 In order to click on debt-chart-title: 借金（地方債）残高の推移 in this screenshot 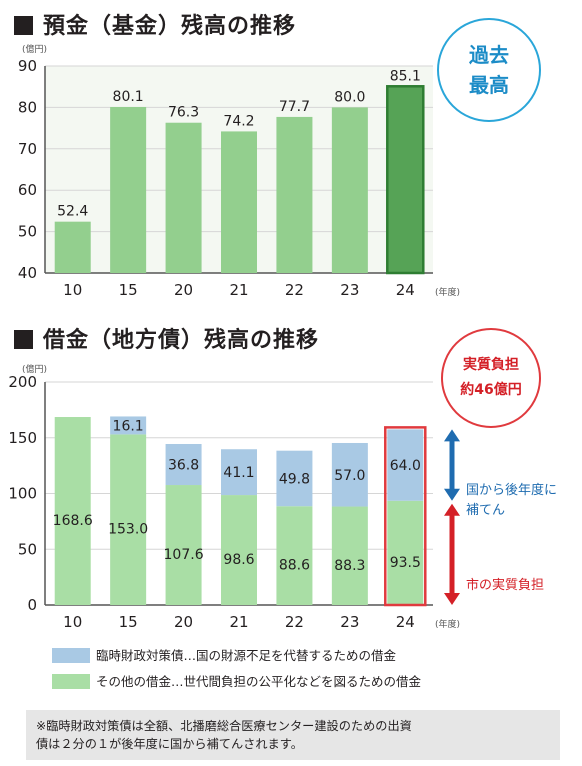, I will do `click(166, 338)`.